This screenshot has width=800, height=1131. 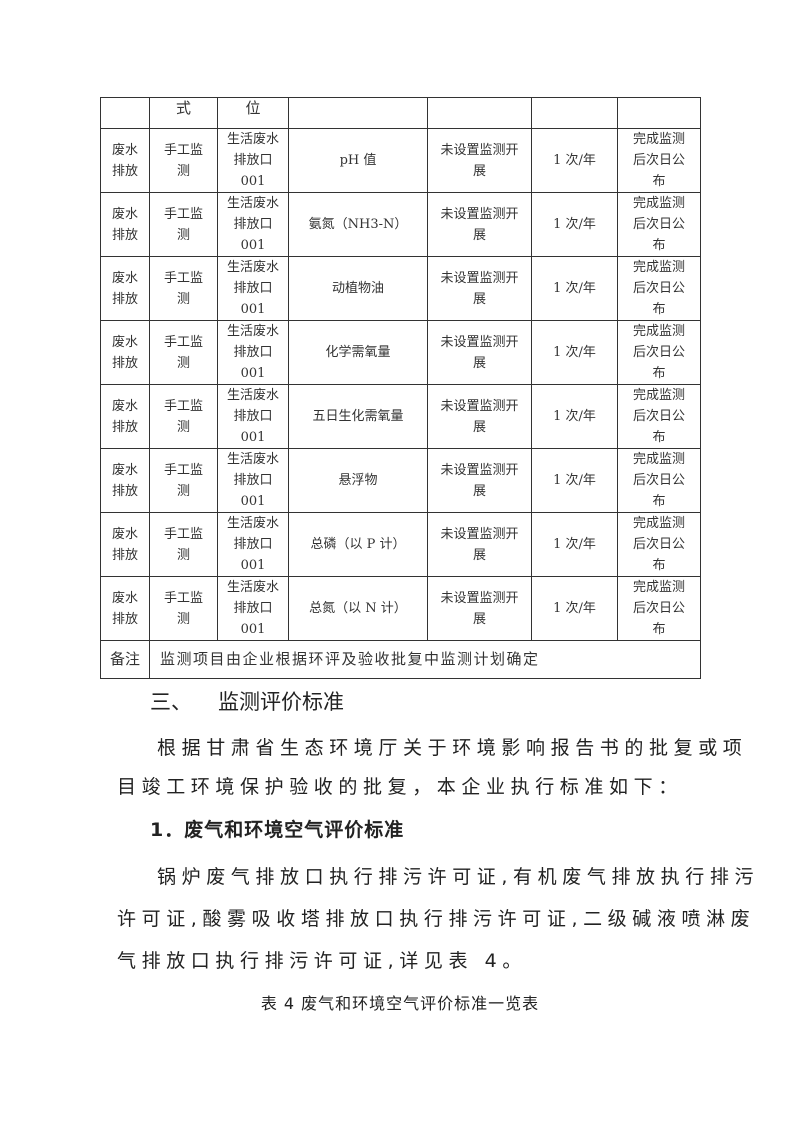 What do you see at coordinates (322, 961) in the screenshot?
I see `paragraph-line: 气排放口执行排污许可证,详见表 4。` at bounding box center [322, 961].